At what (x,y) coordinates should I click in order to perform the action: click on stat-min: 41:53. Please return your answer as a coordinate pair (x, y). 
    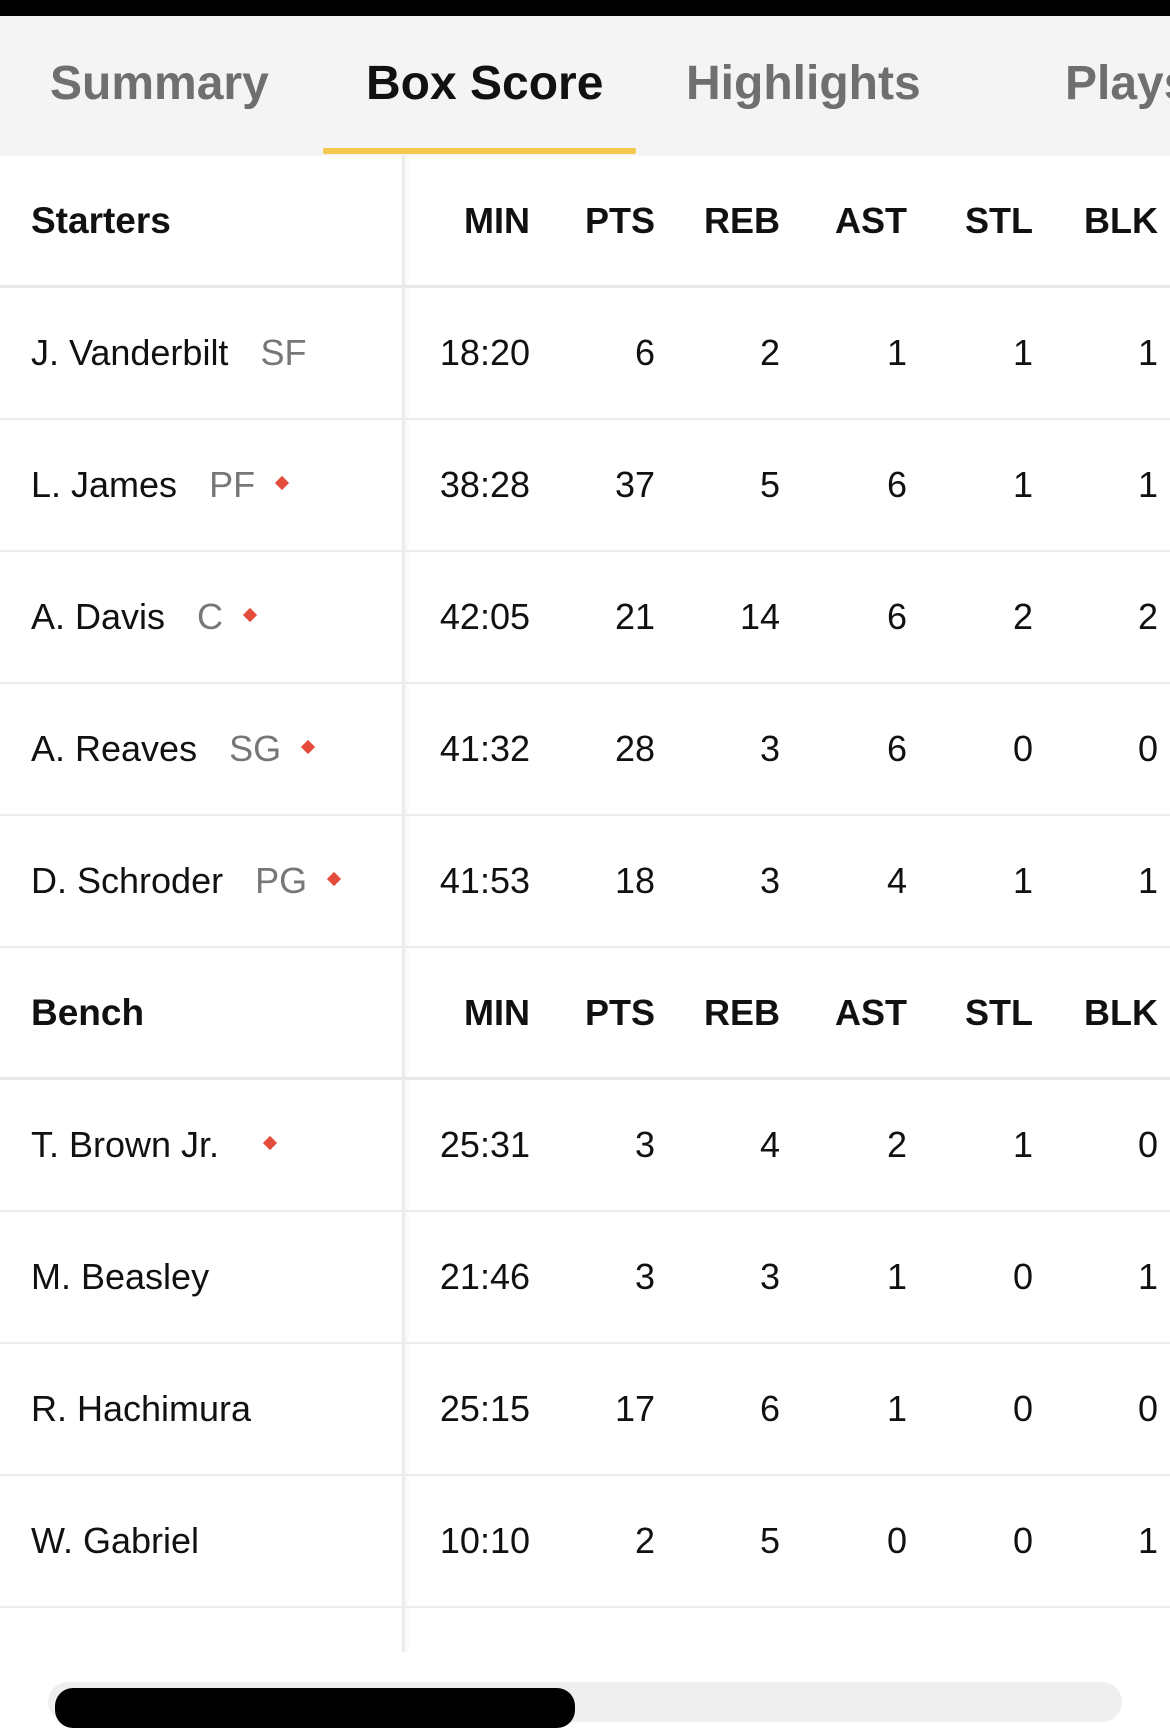
    Looking at the image, I should click on (484, 880).